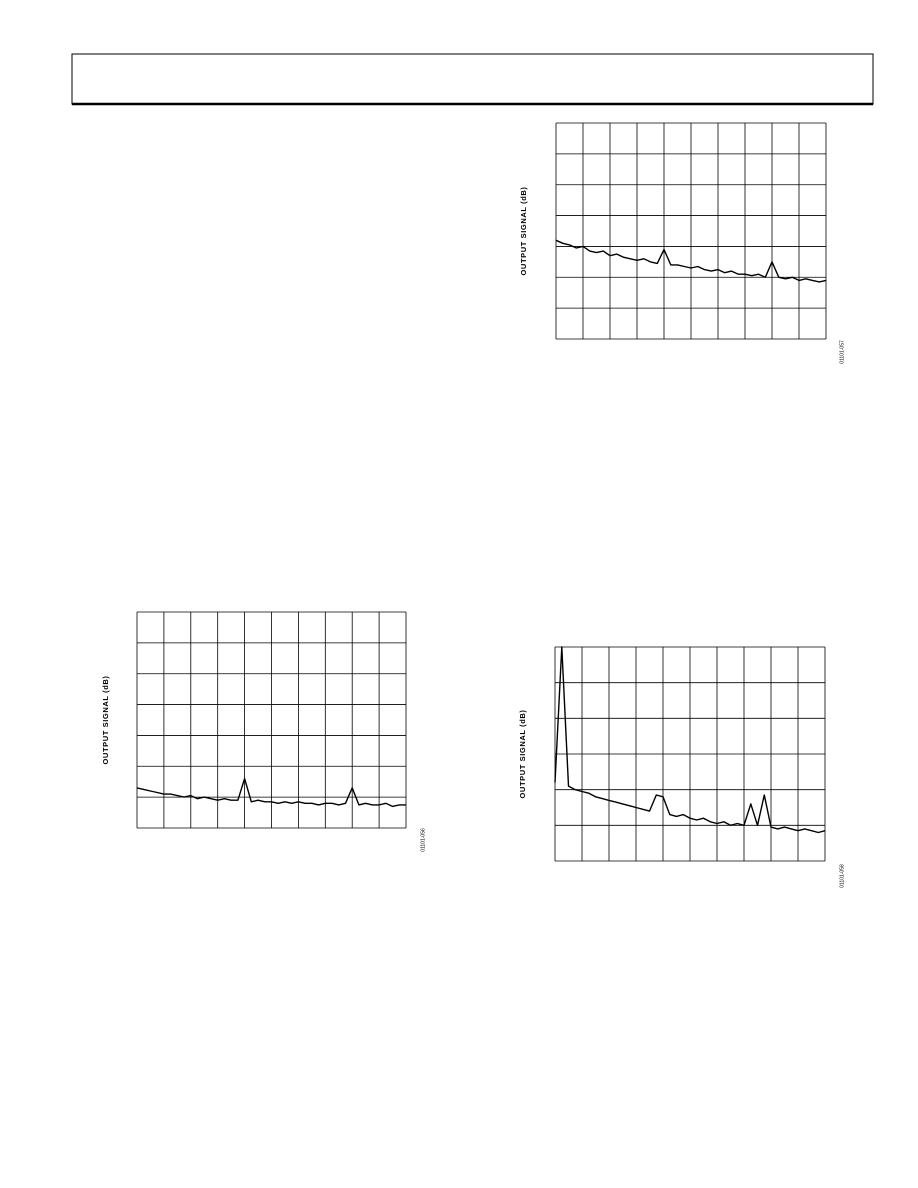  What do you see at coordinates (842, 876) in the screenshot?
I see `figure-code: 01101-058` at bounding box center [842, 876].